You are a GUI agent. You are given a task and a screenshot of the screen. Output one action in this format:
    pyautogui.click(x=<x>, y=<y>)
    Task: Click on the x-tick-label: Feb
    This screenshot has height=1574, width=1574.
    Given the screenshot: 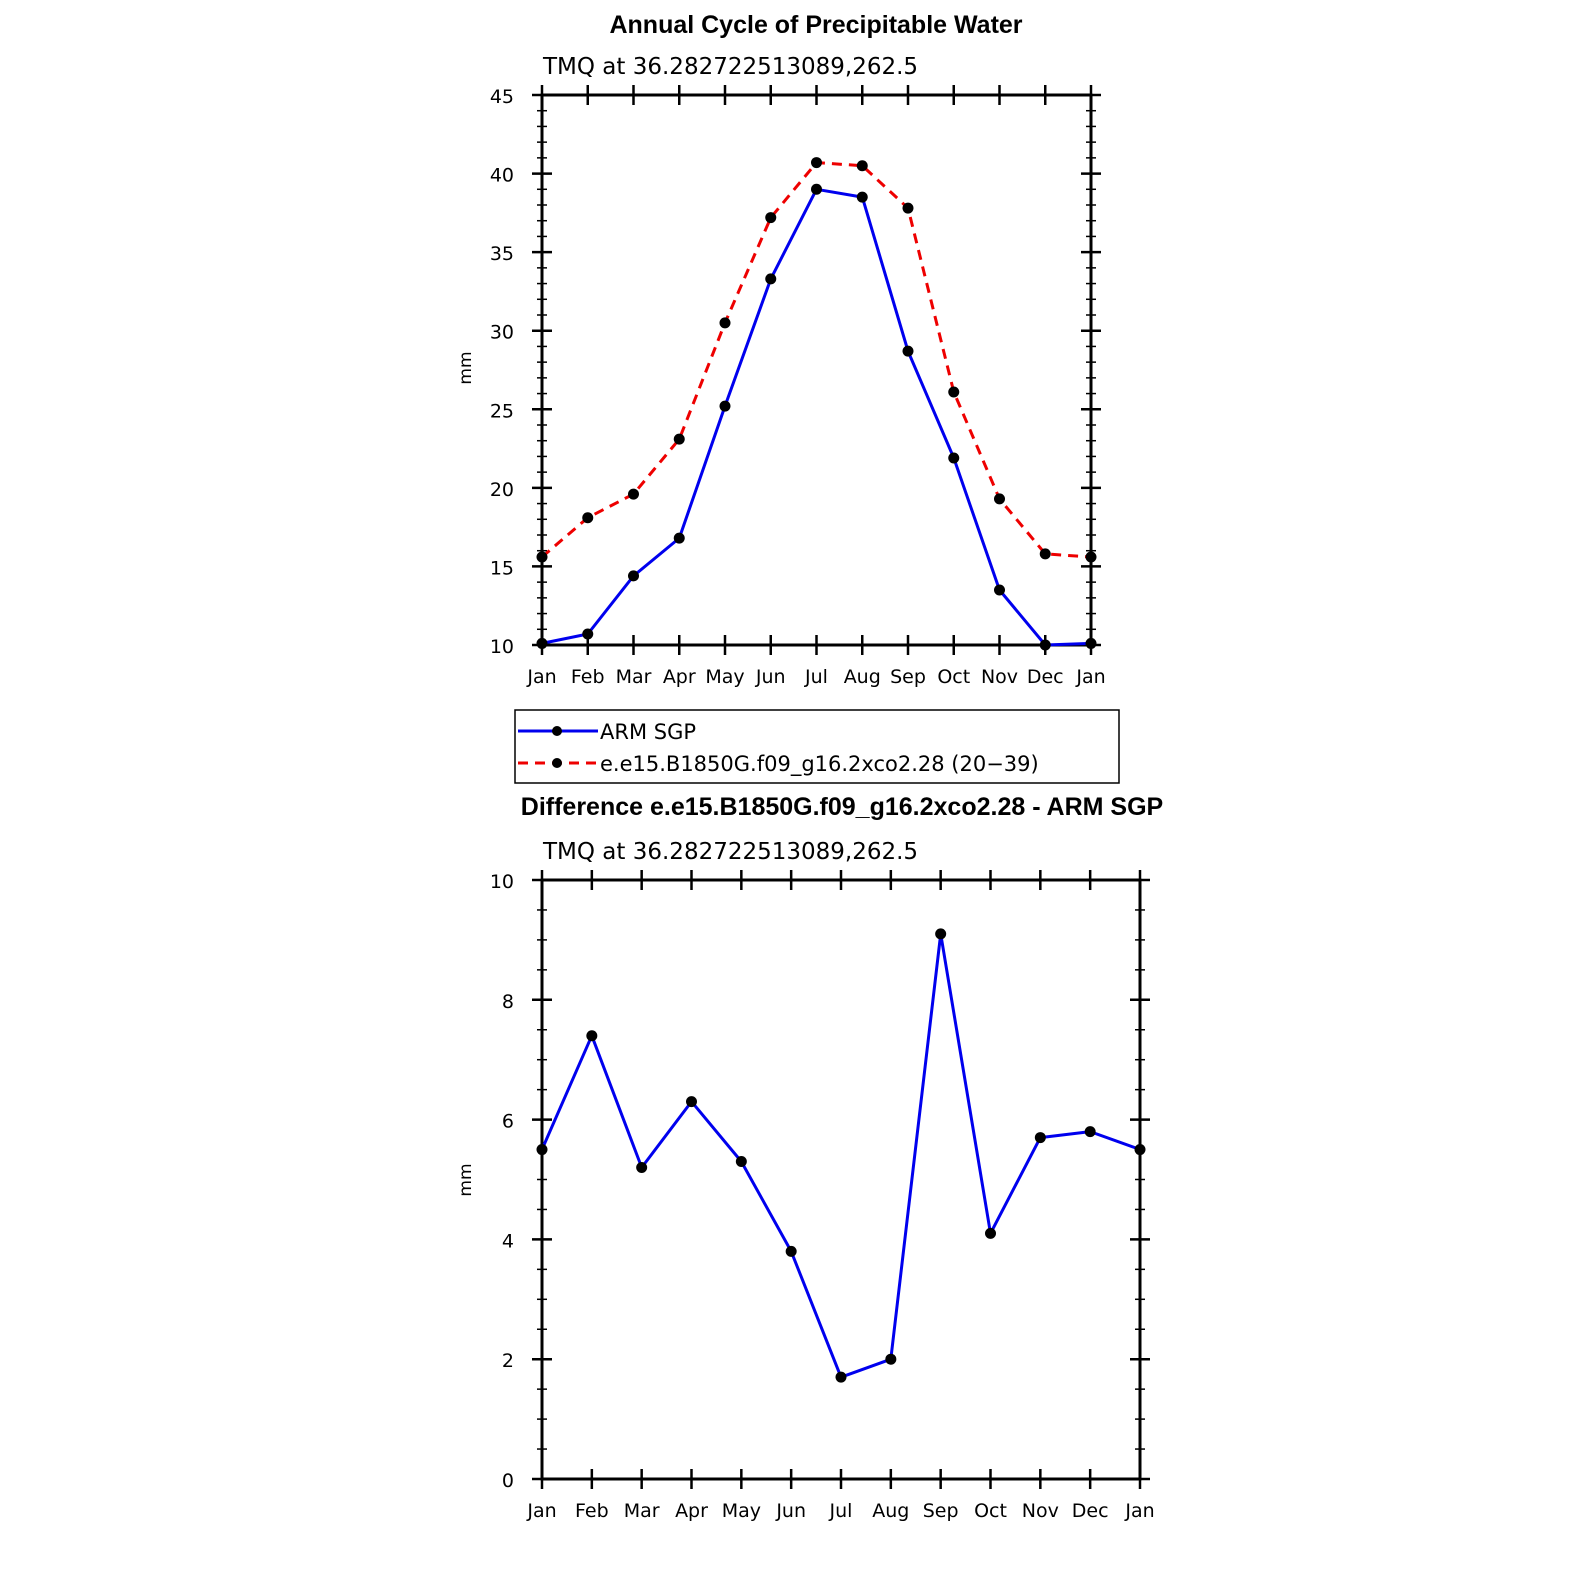 What is the action you would take?
    pyautogui.click(x=588, y=677)
    